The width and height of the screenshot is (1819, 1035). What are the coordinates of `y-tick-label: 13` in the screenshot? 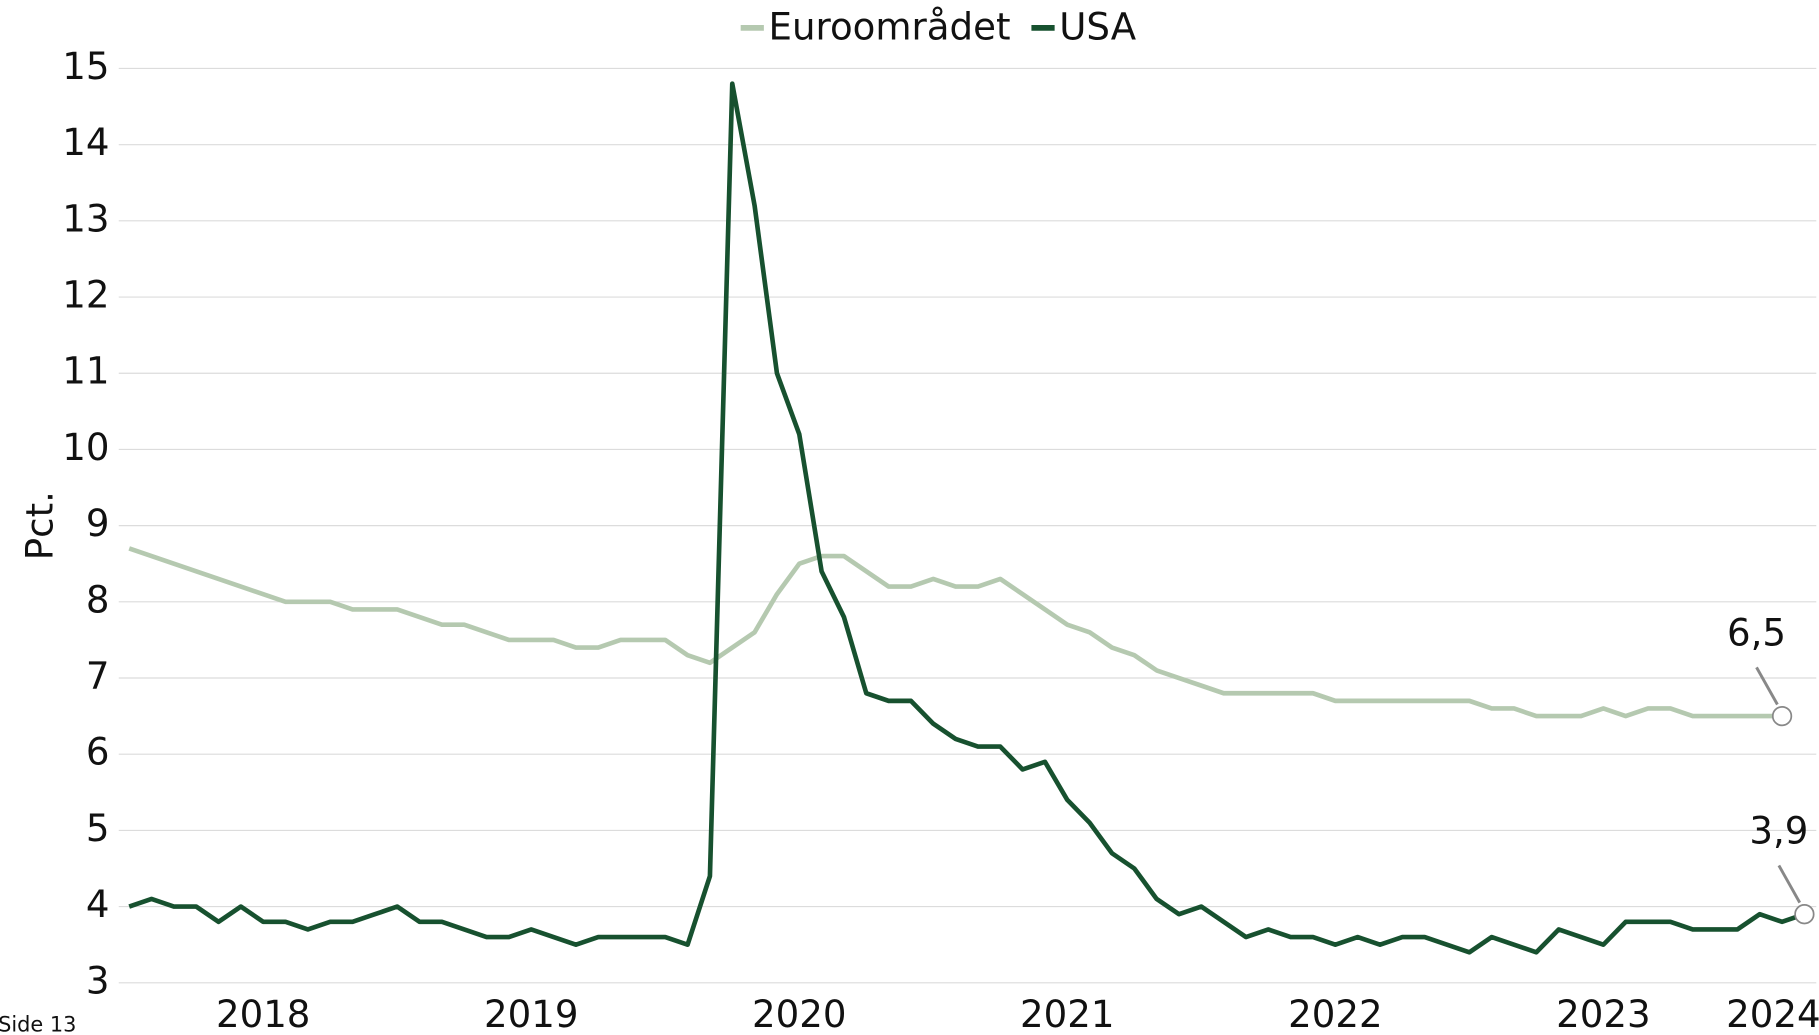 It's located at (85, 218).